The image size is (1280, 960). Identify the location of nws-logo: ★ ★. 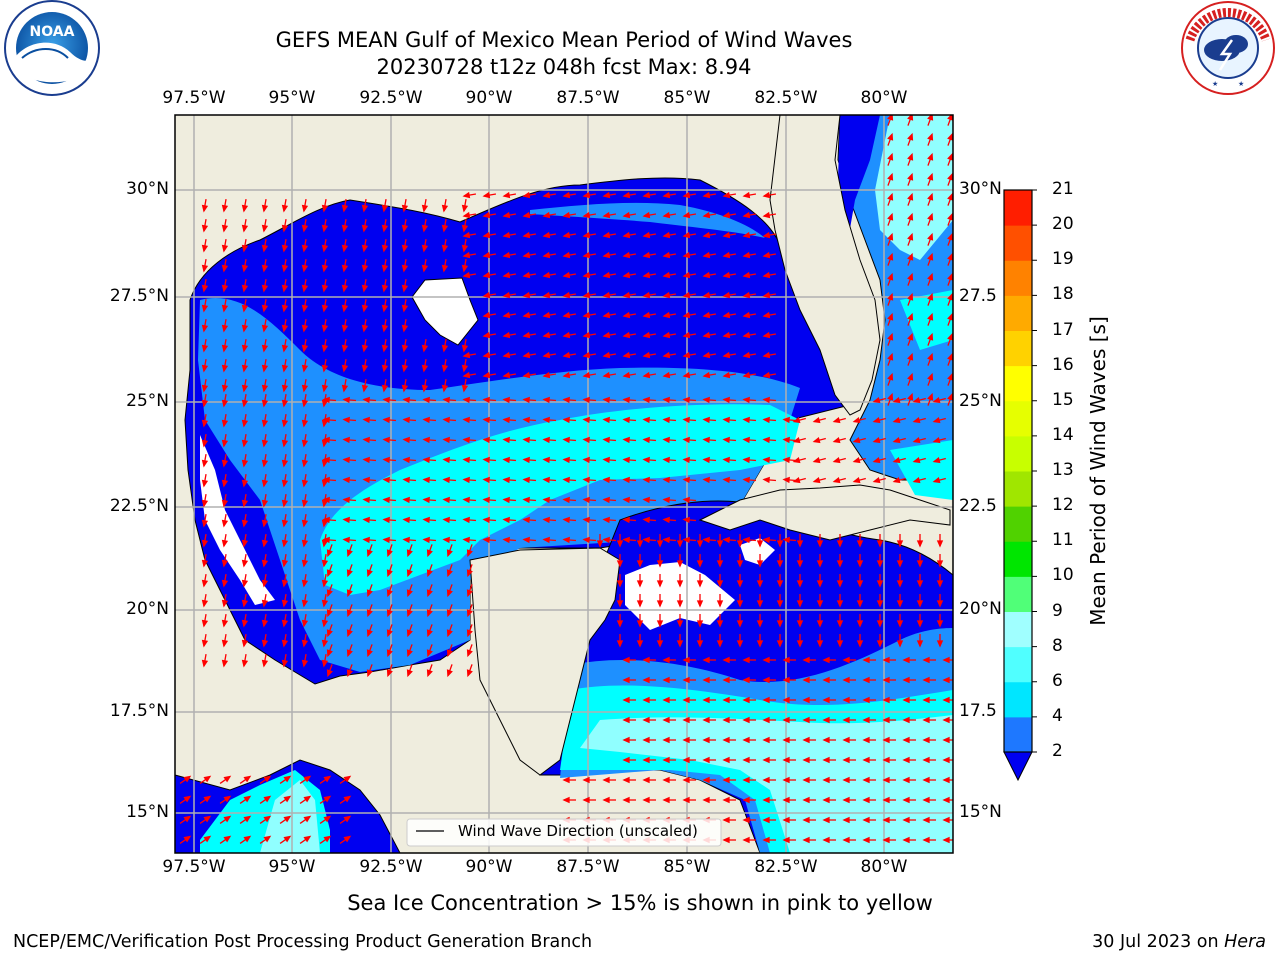
(1228, 48).